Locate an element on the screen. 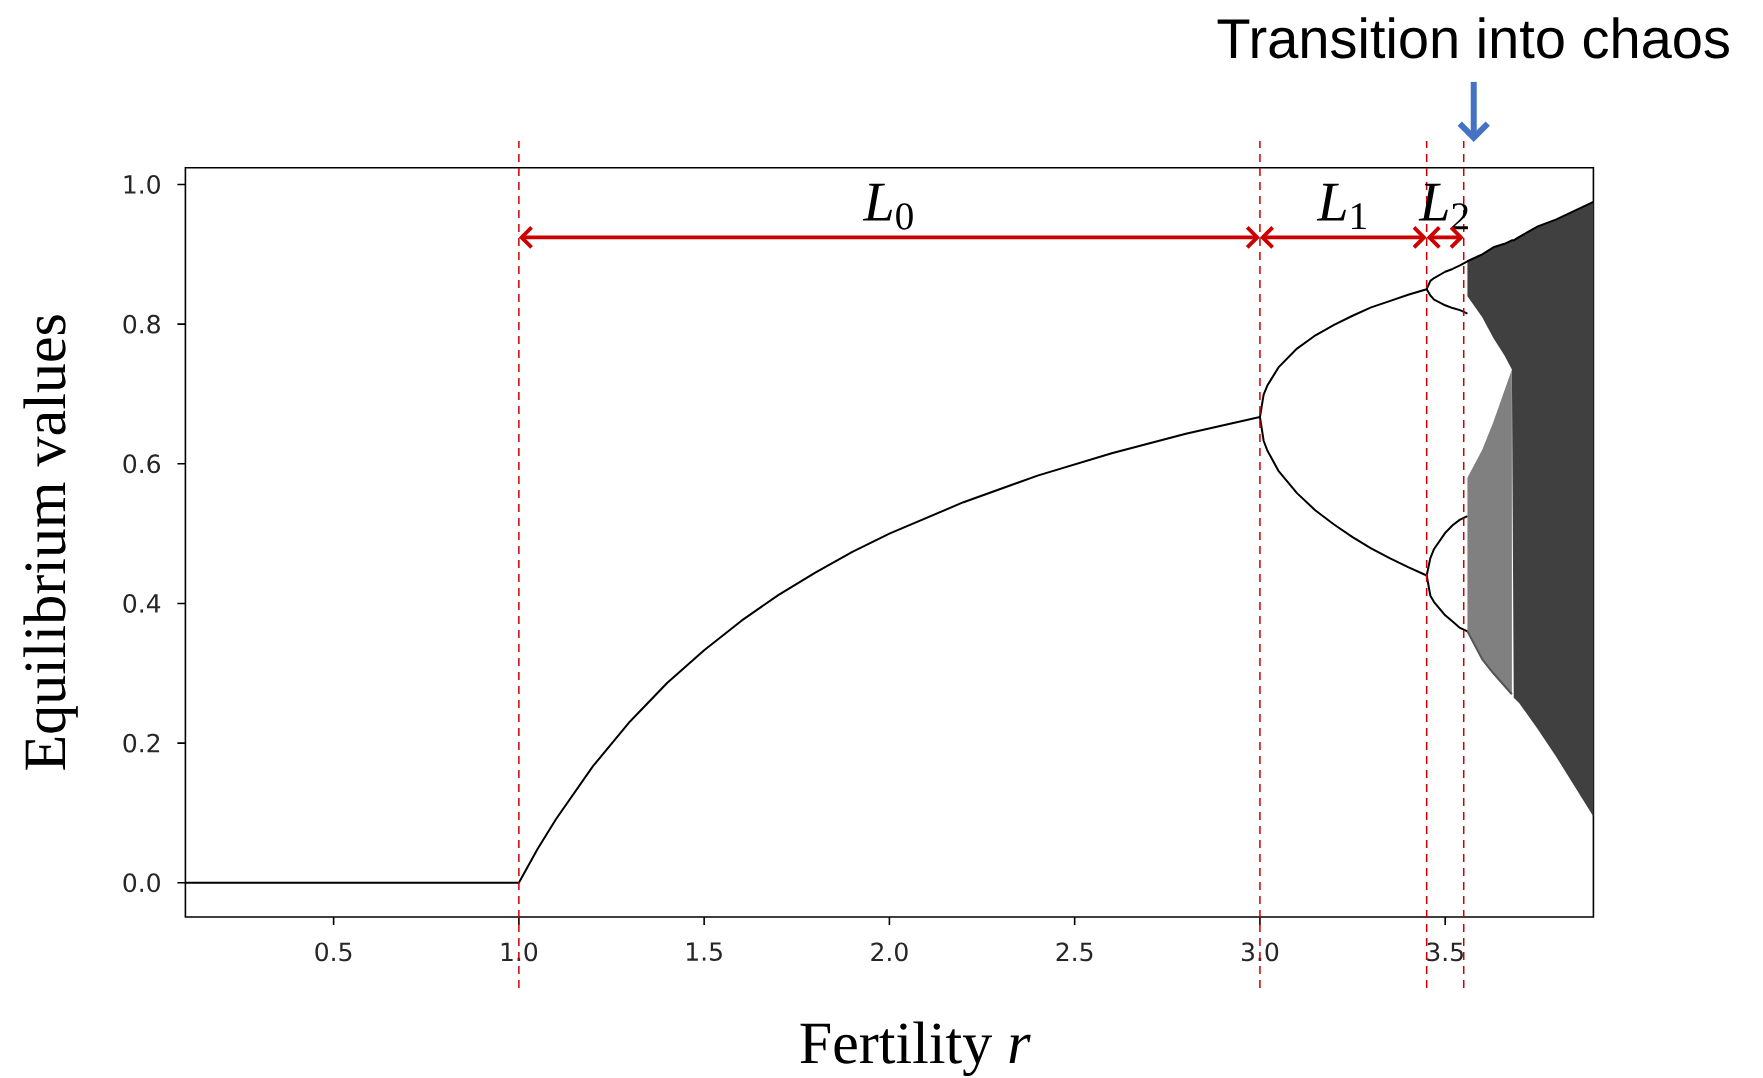 This screenshot has height=1078, width=1763. x-tick-label: 3.0 is located at coordinates (1260, 952).